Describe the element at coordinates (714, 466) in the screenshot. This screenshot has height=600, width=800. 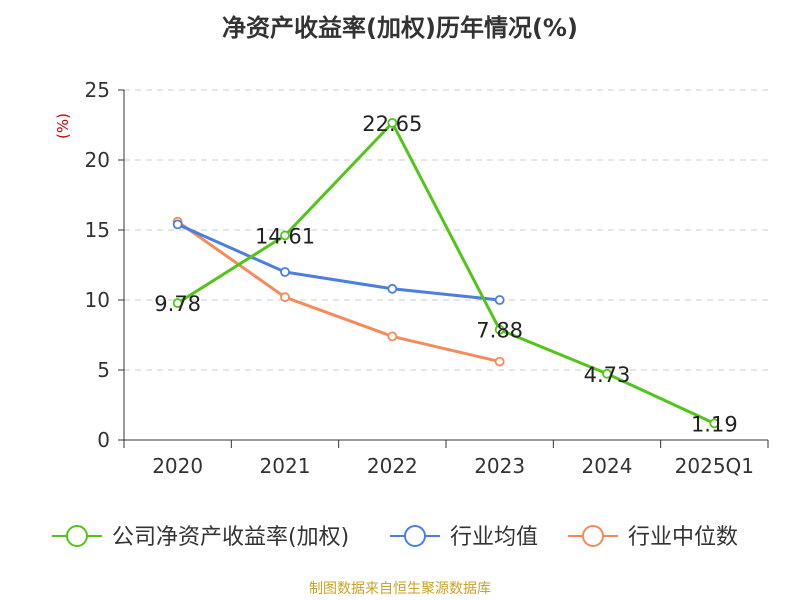
I see `x-tick-label: 2025Q1` at that location.